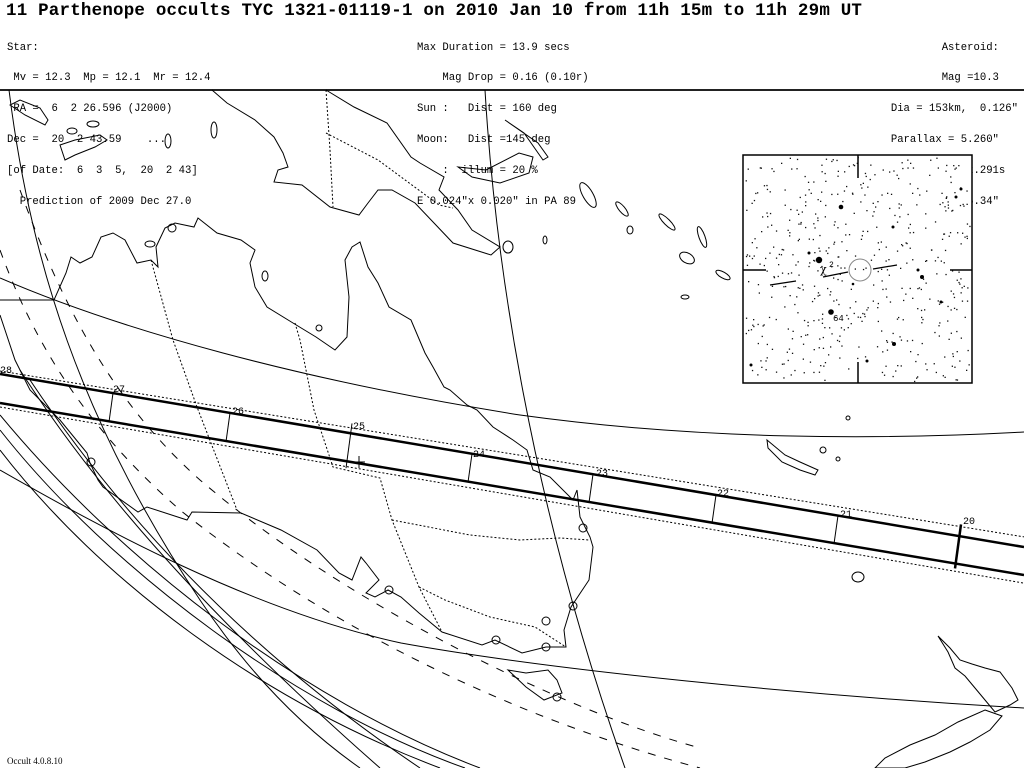 Image resolution: width=1024 pixels, height=768 pixels. Describe the element at coordinates (389, 170) in the screenshot. I see `border-line` at that location.